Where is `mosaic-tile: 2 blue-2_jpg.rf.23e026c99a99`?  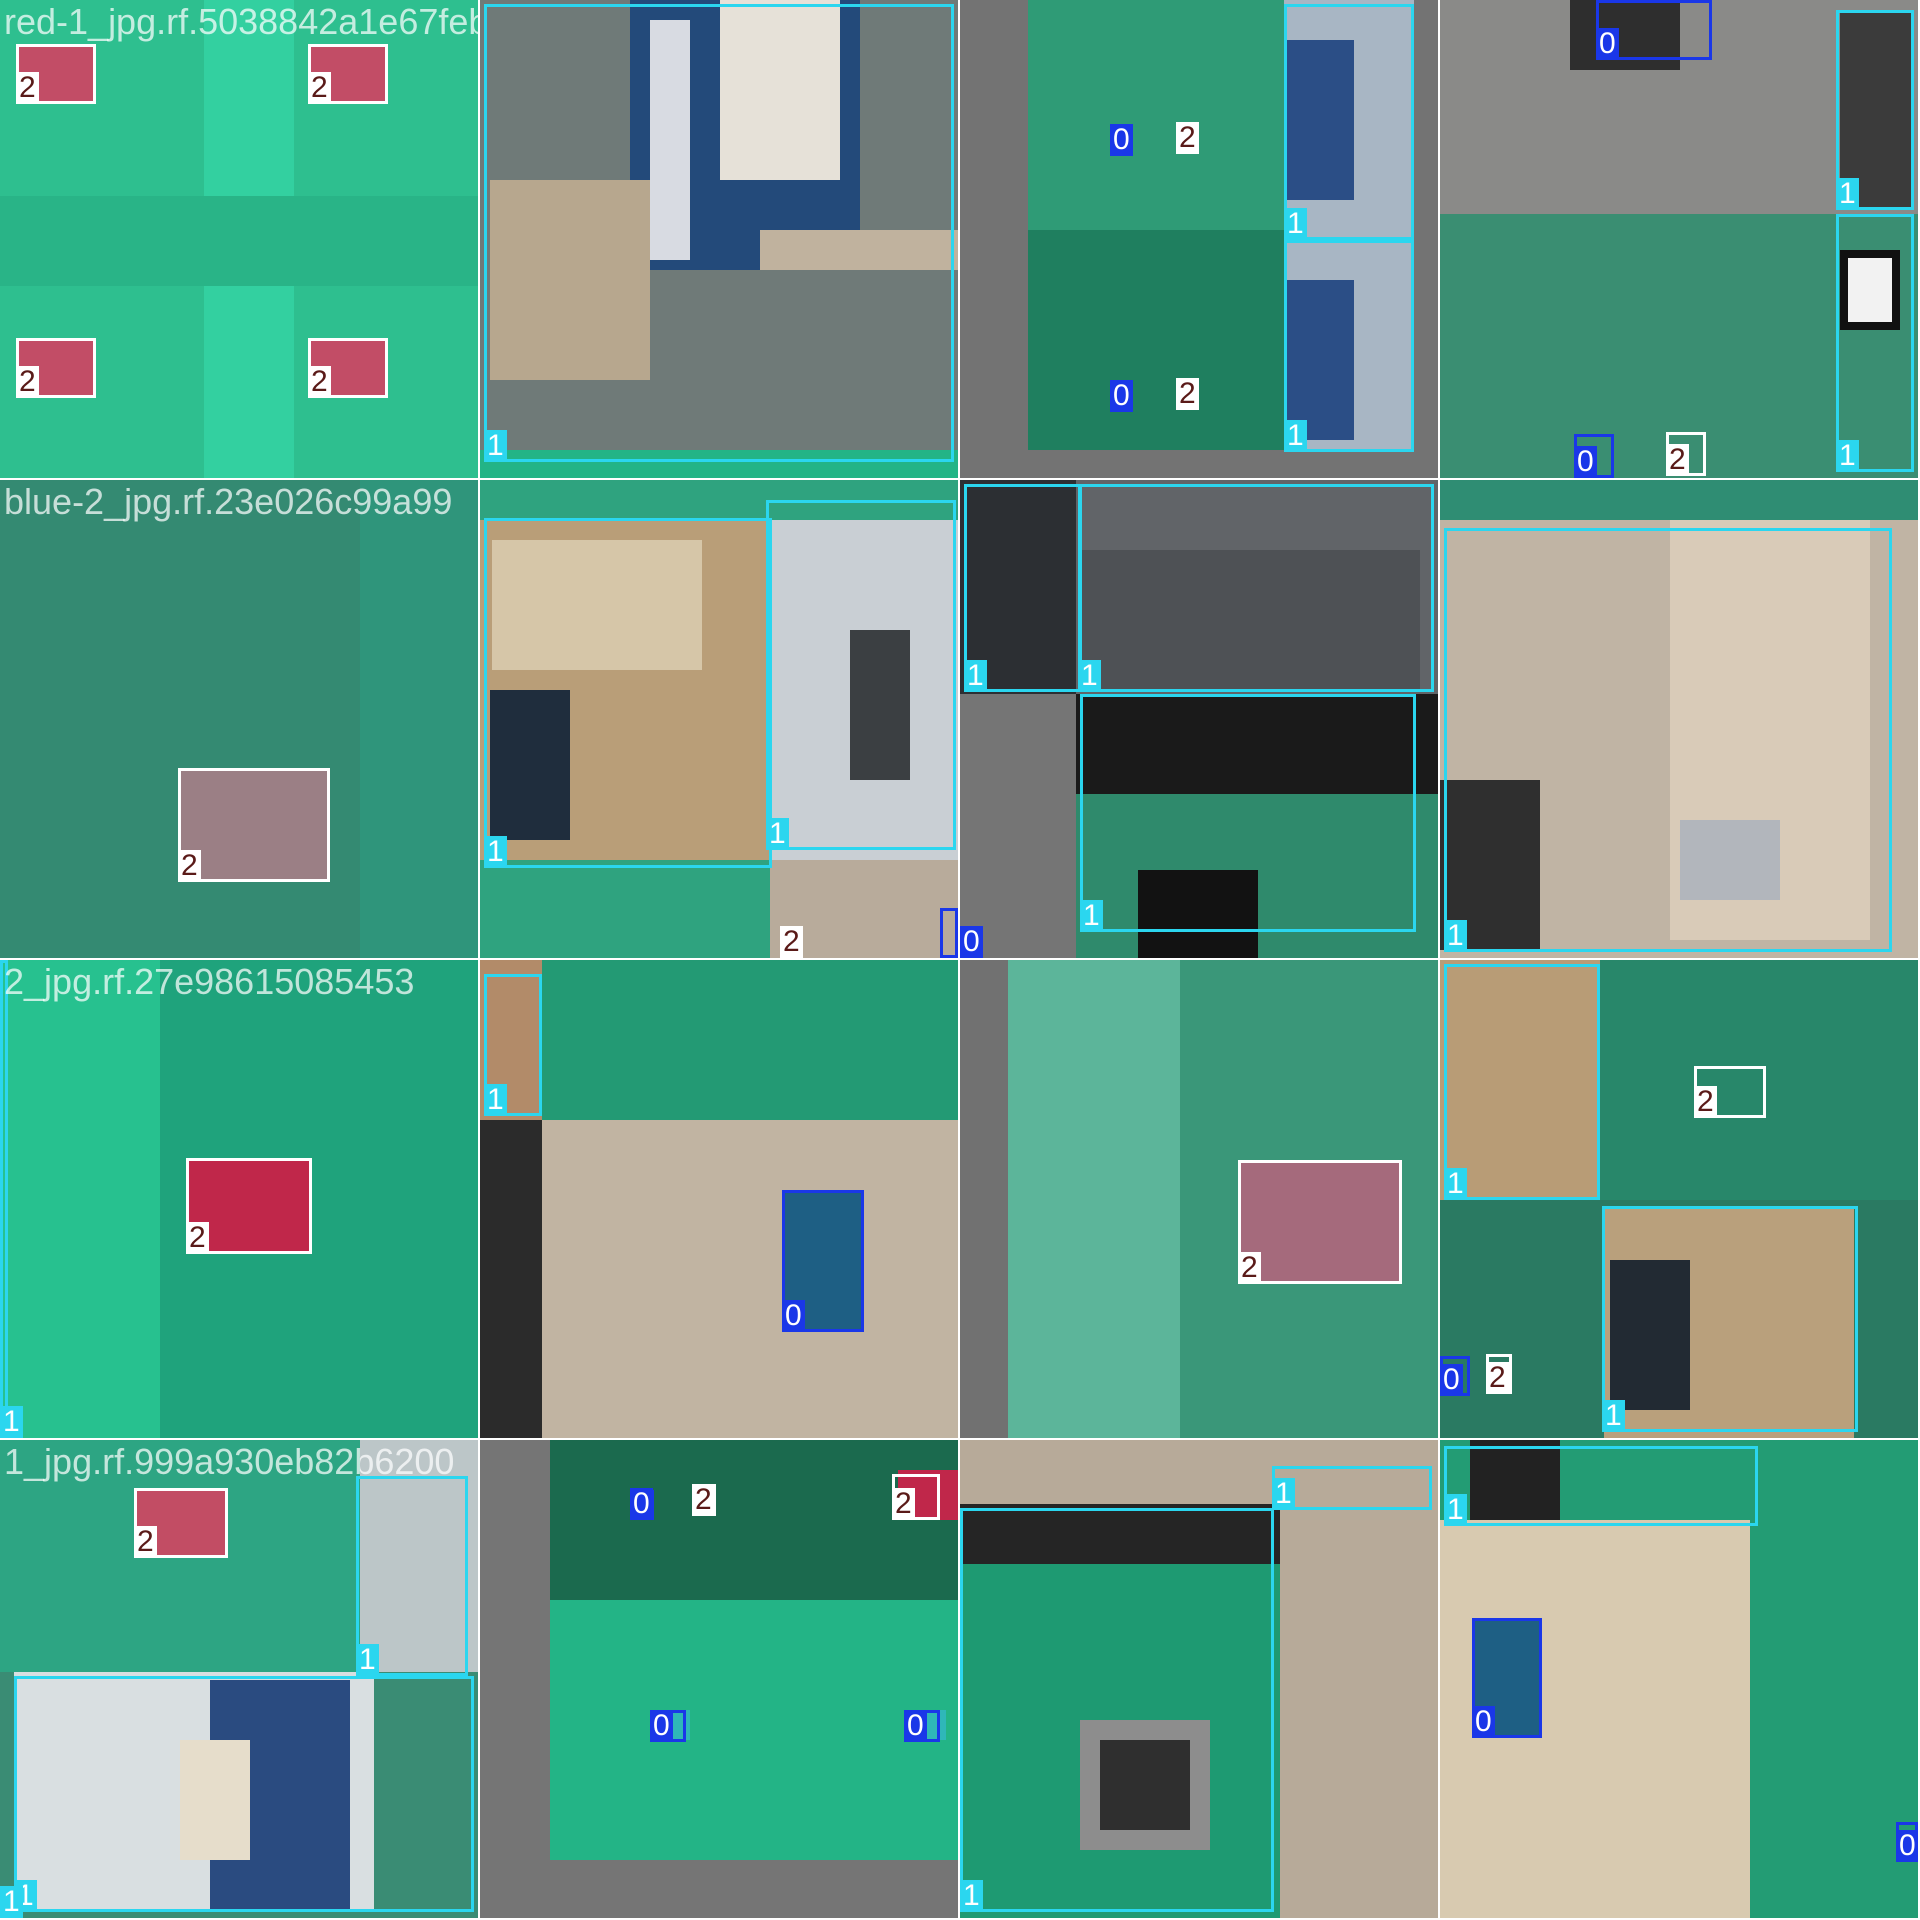 mosaic-tile: 2 blue-2_jpg.rf.23e026c99a99 is located at coordinates (239, 719).